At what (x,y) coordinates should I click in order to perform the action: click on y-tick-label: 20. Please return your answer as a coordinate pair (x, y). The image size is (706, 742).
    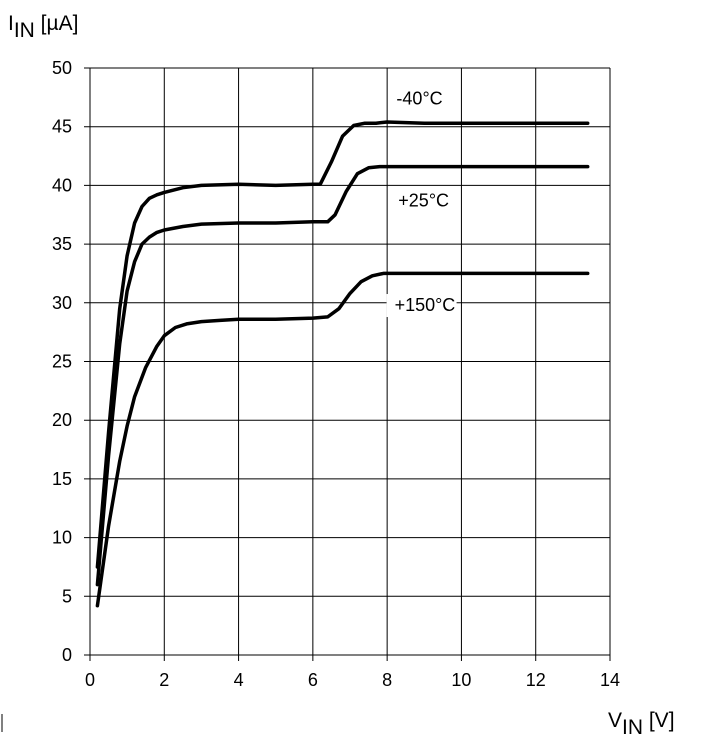
    Looking at the image, I should click on (62, 420).